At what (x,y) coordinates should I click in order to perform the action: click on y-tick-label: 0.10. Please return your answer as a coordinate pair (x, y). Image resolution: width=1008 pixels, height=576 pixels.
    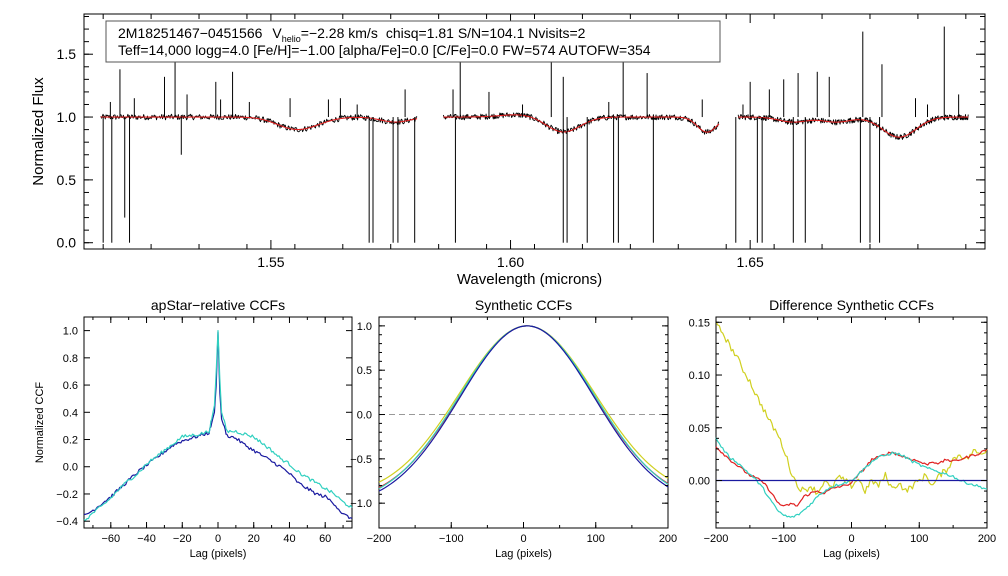
    Looking at the image, I should click on (699, 376).